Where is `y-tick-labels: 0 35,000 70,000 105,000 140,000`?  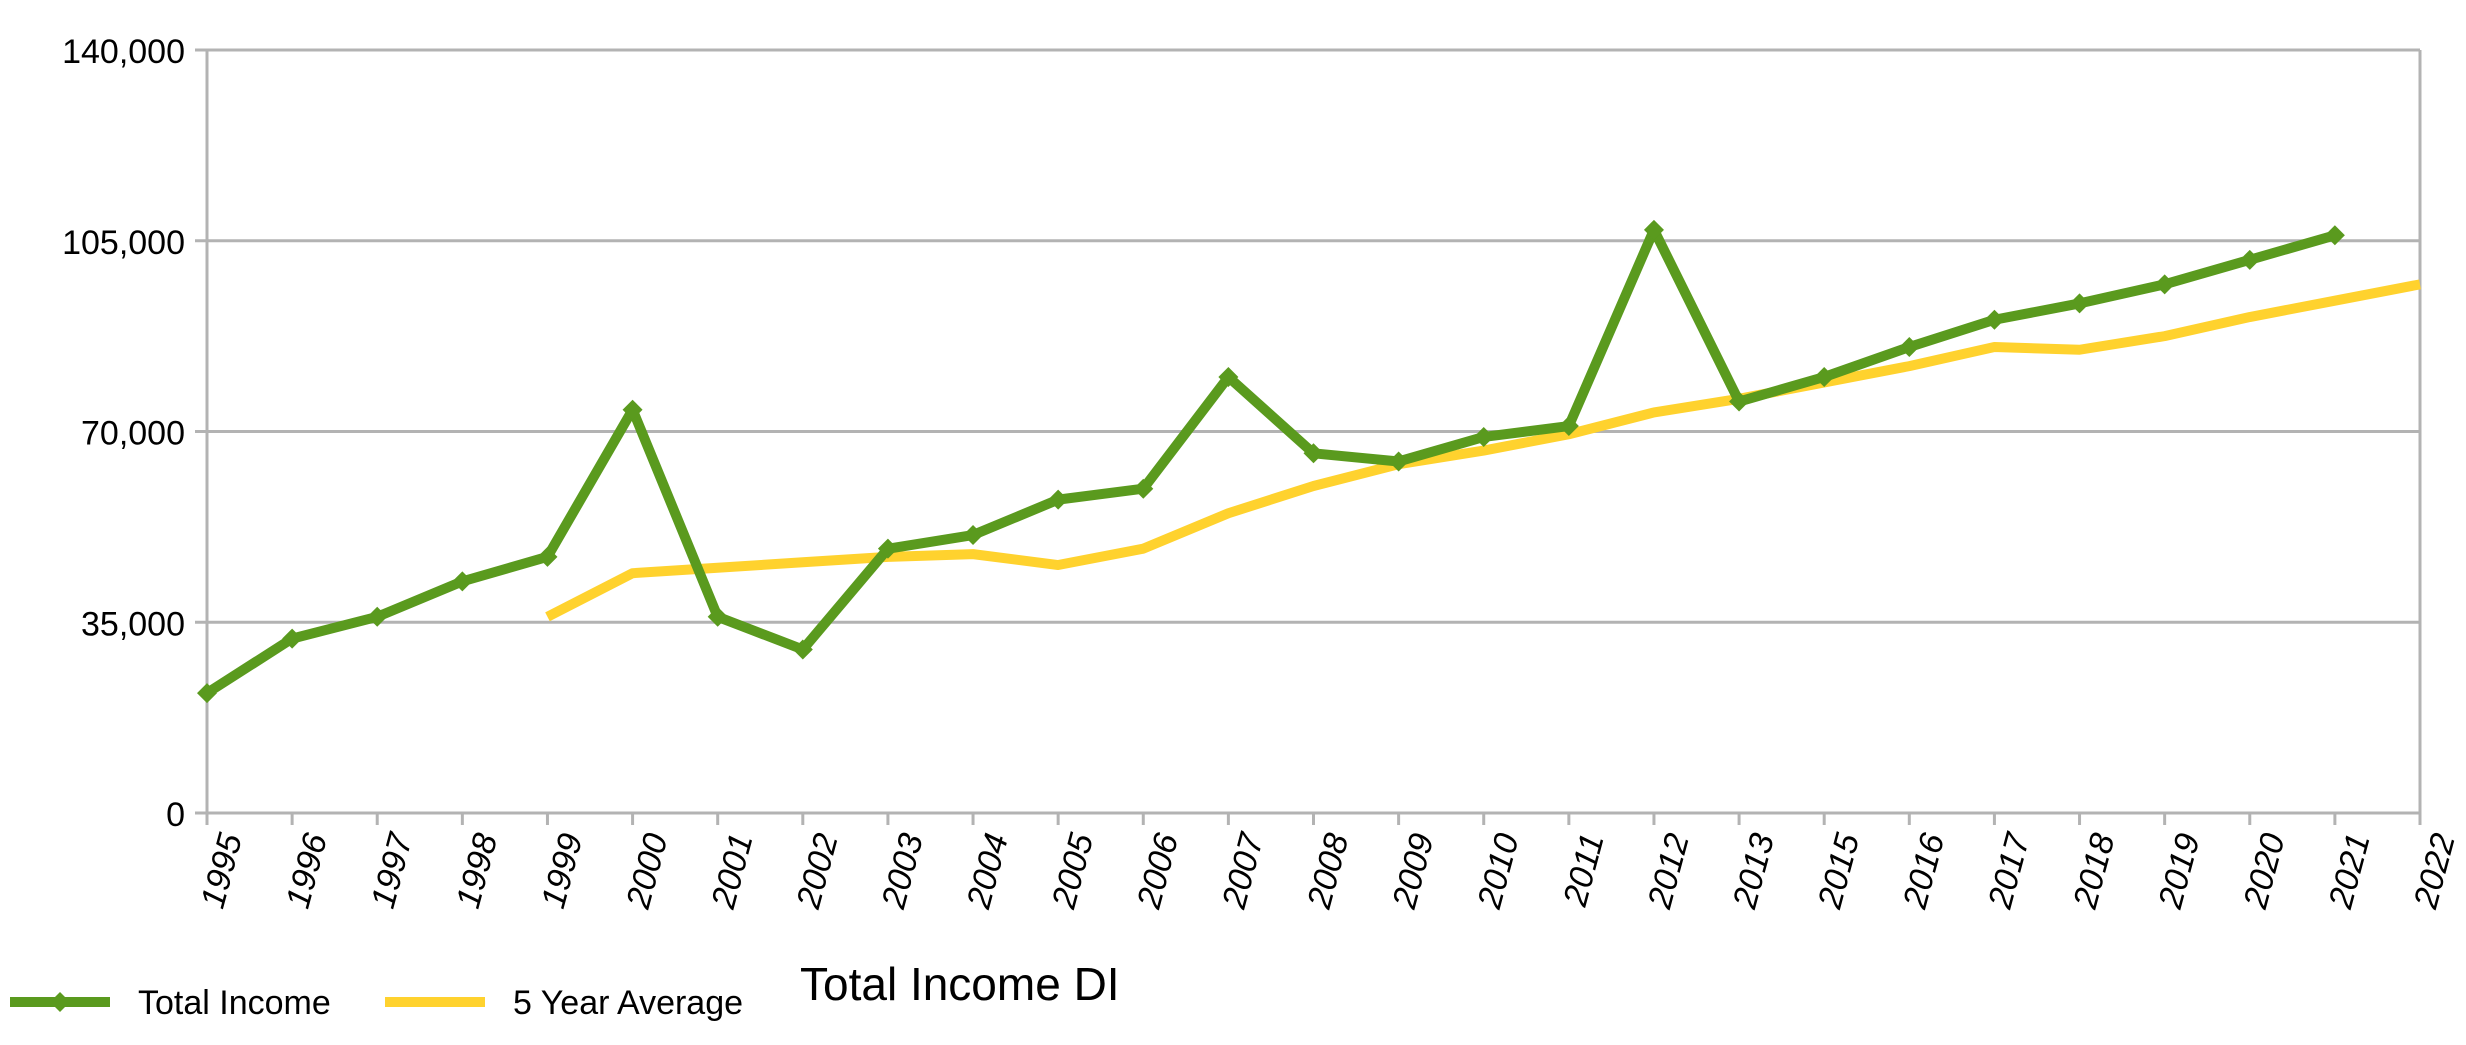 y-tick-labels: 0 35,000 70,000 105,000 140,000 is located at coordinates (123, 433).